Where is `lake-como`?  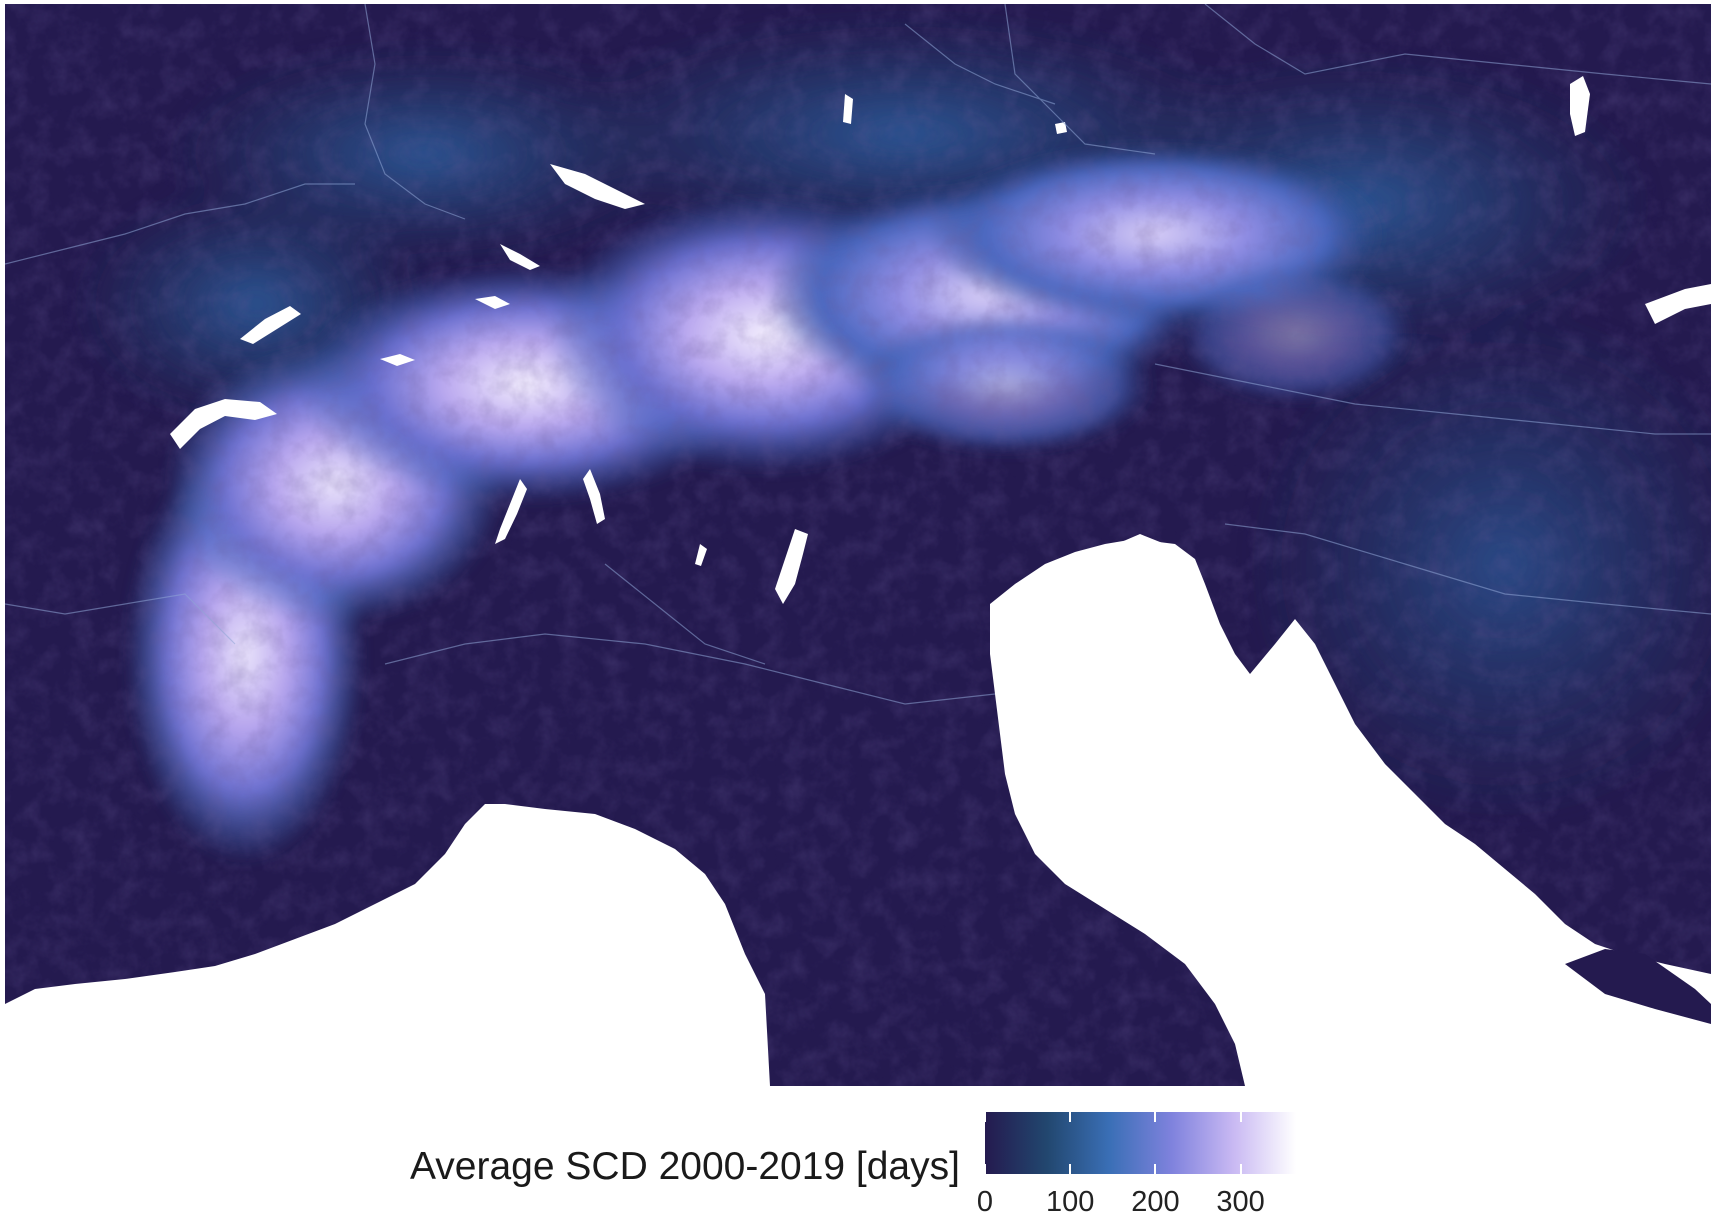
lake-como is located at coordinates (594, 496).